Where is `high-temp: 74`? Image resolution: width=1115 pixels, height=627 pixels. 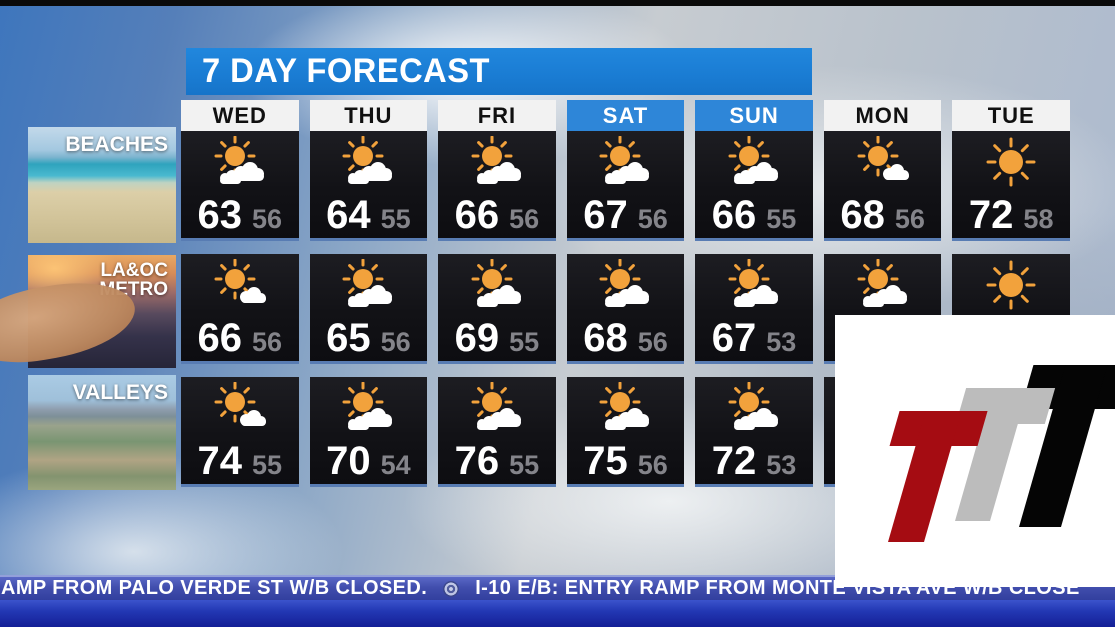
high-temp: 74 is located at coordinates (220, 461).